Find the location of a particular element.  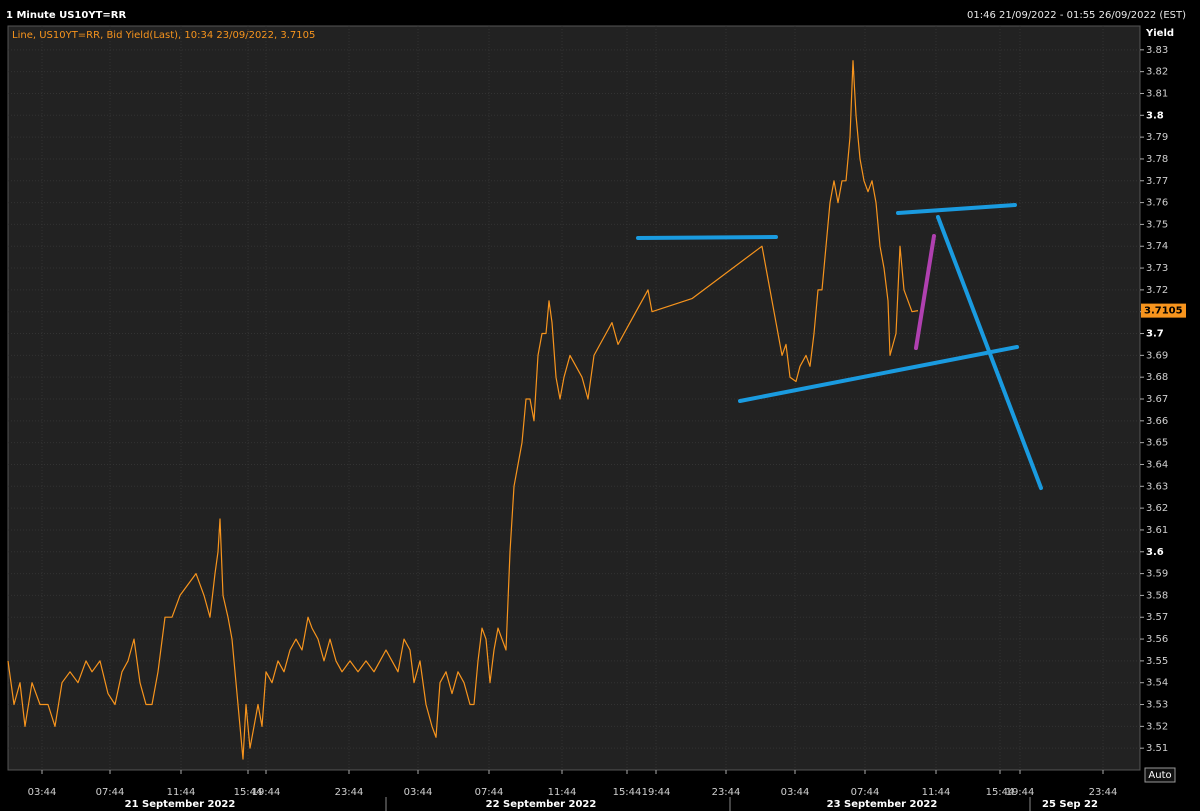

last-value-box is located at coordinates (1163, 310).